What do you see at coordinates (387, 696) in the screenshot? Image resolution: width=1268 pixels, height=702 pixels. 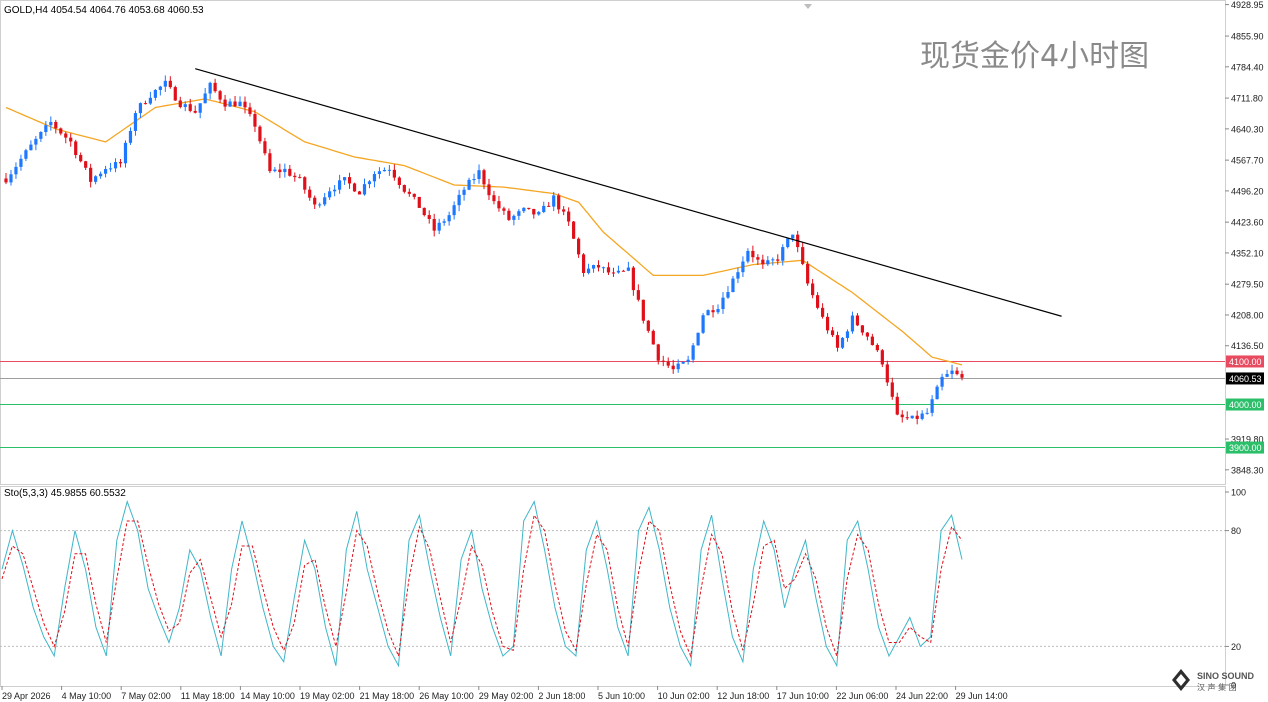 I see `time-tick-label: 21 May 18:00` at bounding box center [387, 696].